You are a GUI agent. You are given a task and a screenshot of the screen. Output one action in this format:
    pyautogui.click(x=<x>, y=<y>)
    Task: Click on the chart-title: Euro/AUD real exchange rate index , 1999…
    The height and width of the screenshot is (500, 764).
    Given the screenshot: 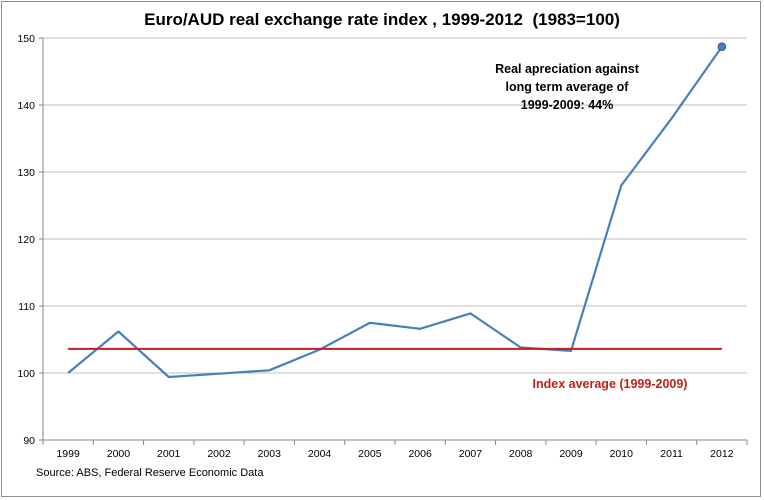 What is the action you would take?
    pyautogui.click(x=382, y=19)
    